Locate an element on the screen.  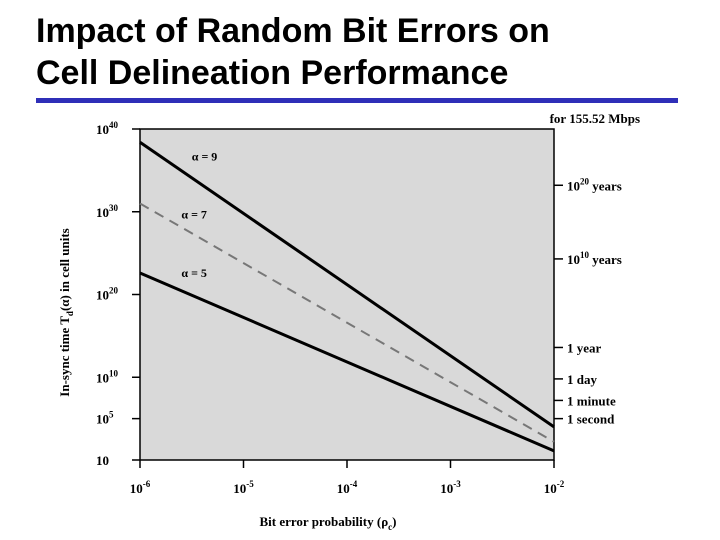
y-tick-label-6: 10 is located at coordinates (102, 460).